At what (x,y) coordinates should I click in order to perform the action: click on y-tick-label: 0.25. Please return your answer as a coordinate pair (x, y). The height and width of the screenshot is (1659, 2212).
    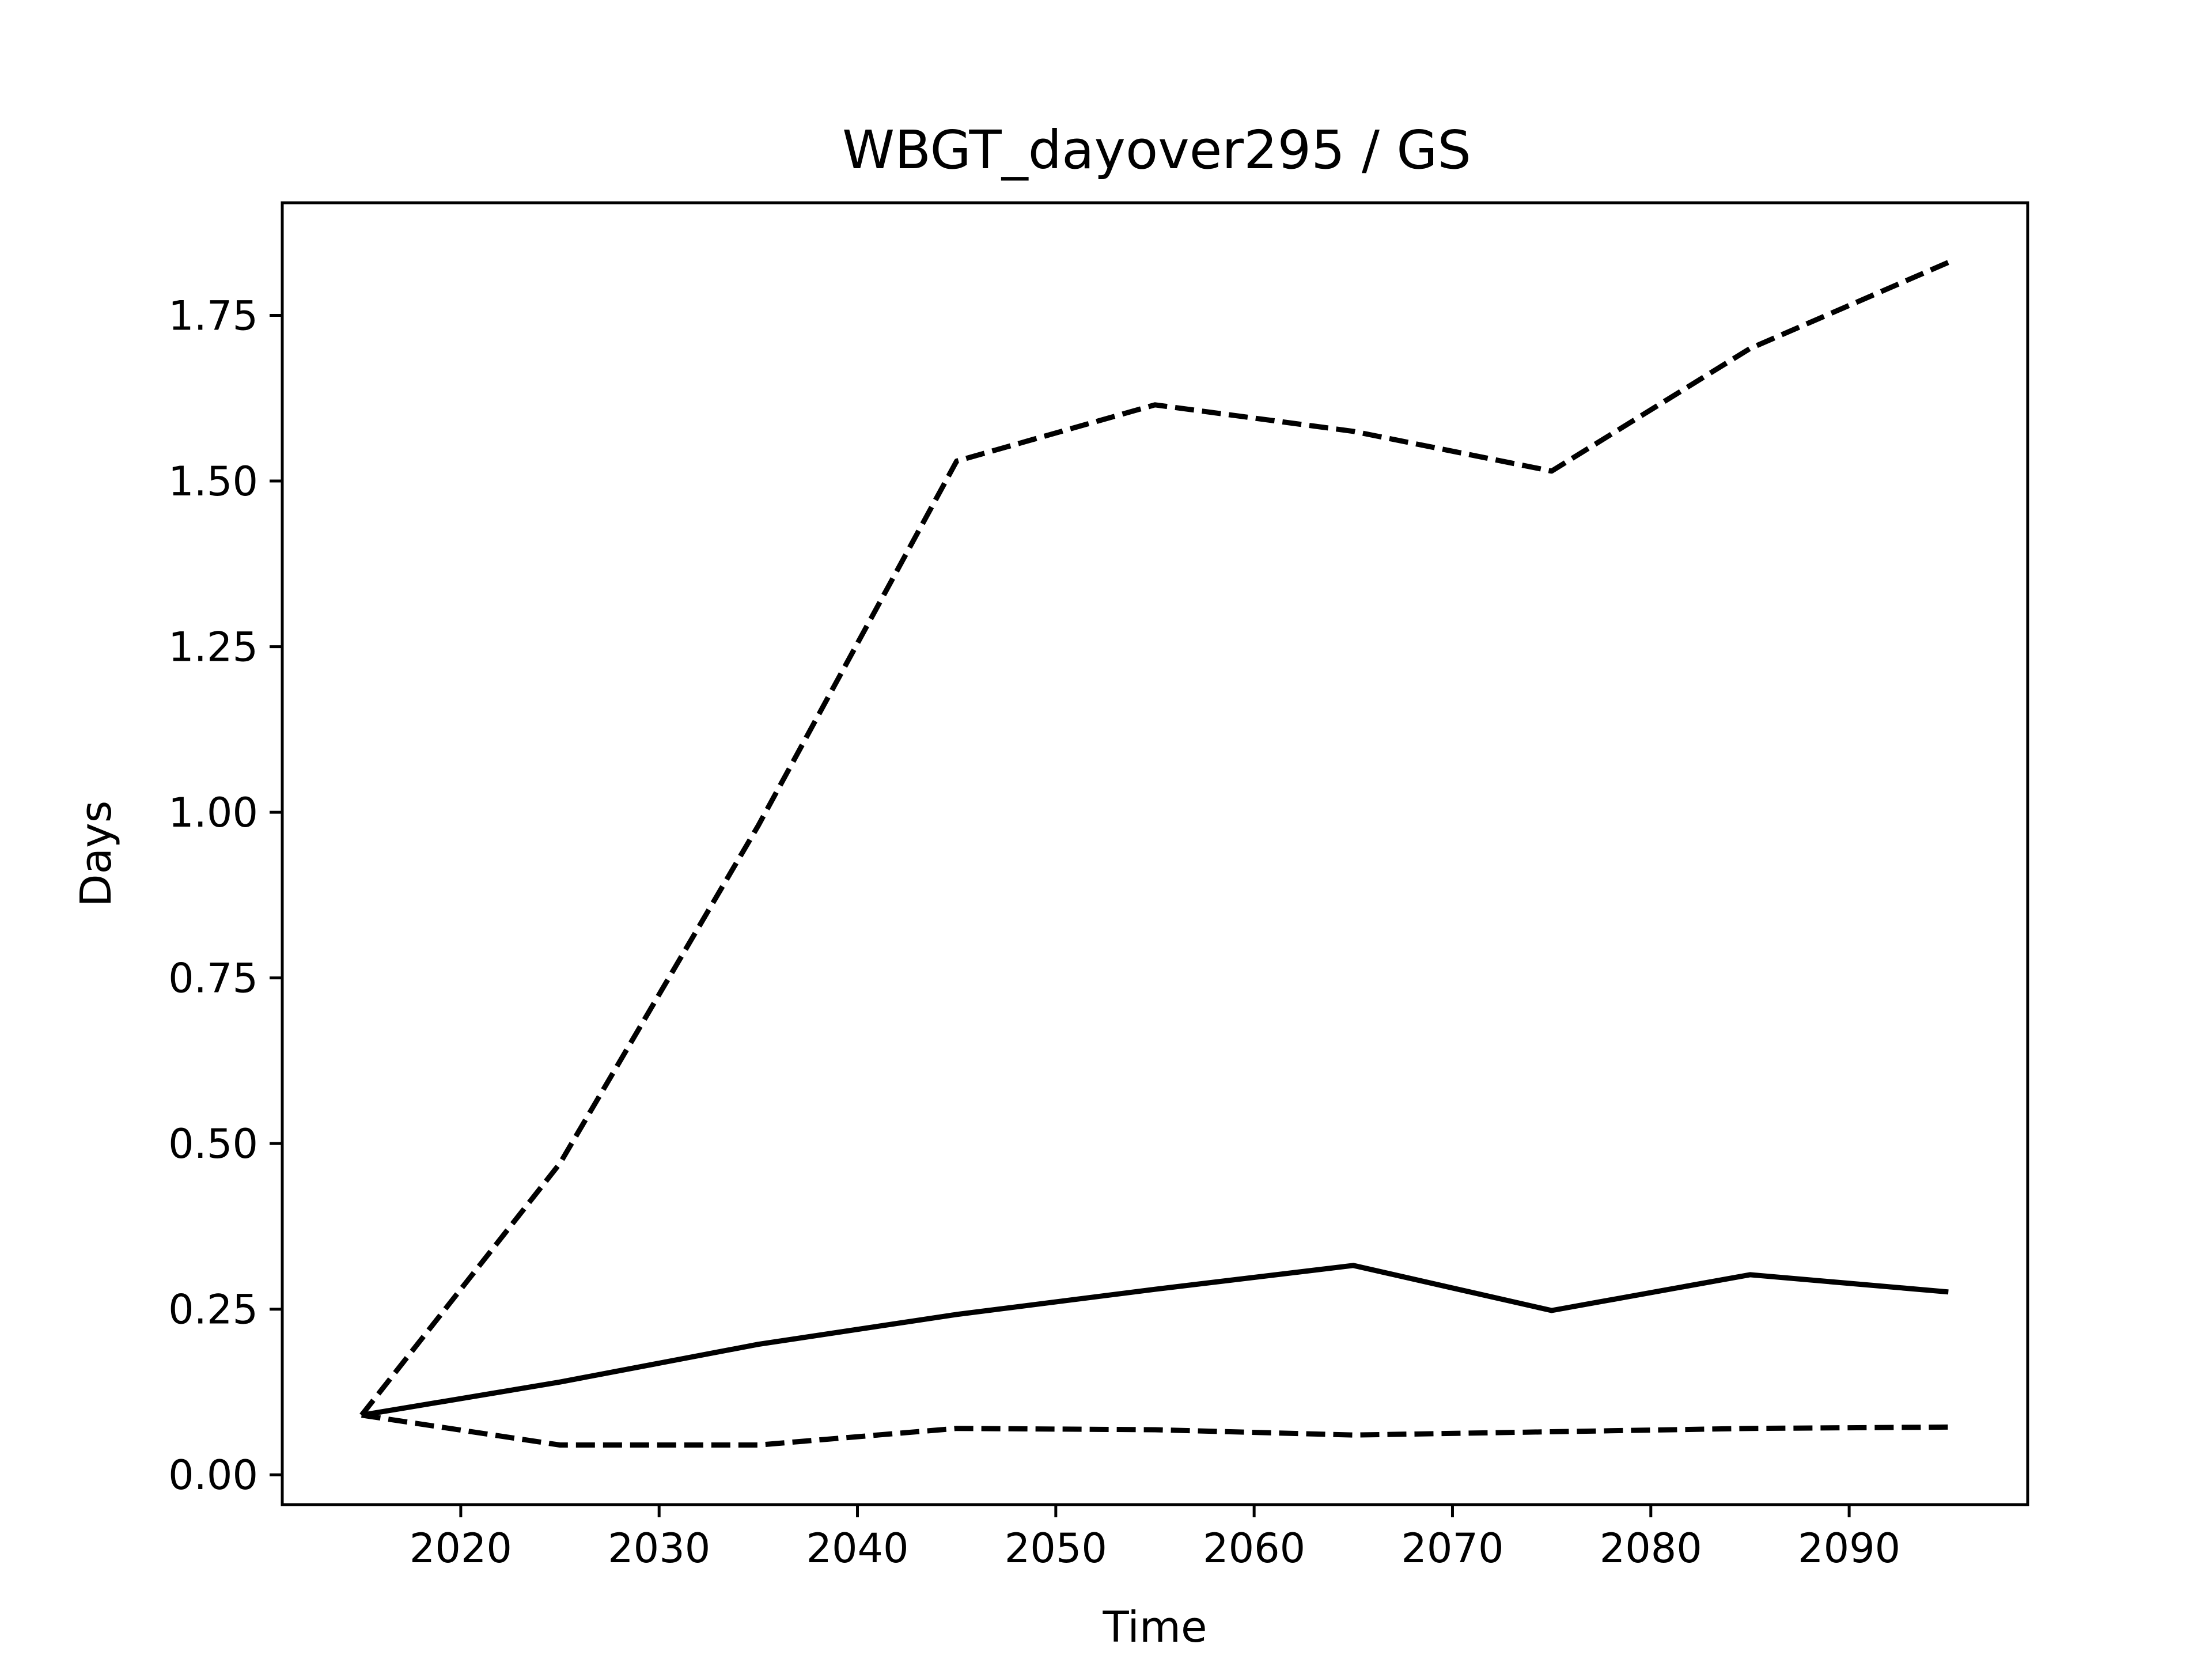
    Looking at the image, I should click on (213, 1310).